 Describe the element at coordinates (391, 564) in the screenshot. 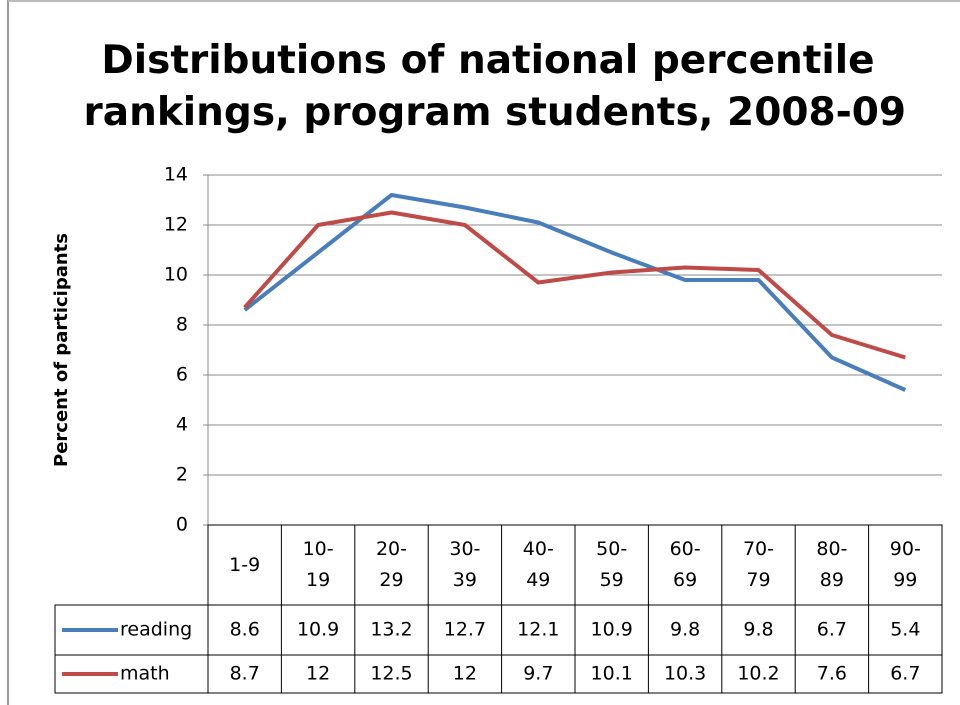

I see `x-tick-label: 20-29` at that location.